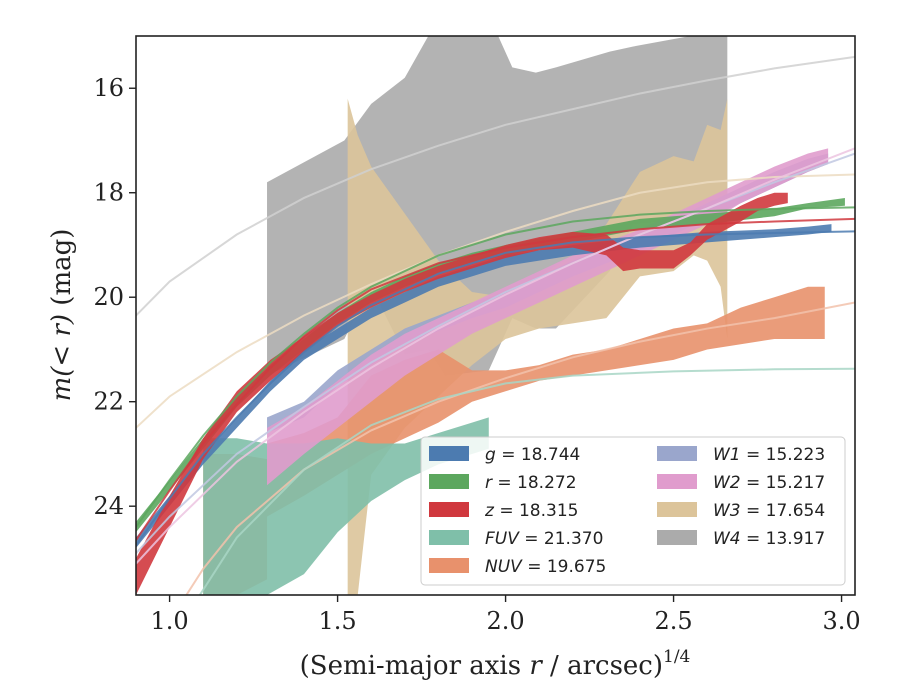  Describe the element at coordinates (108, 193) in the screenshot. I see `y-tick-label: 18` at that location.